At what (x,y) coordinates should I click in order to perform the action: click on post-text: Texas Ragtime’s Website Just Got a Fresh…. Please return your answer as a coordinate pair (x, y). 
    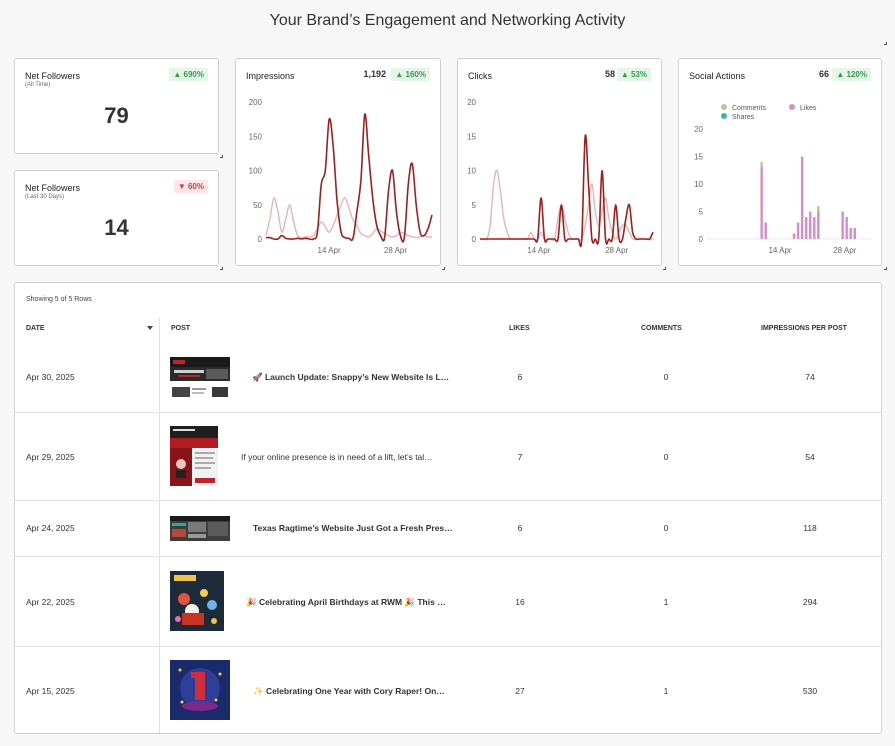
    Looking at the image, I should click on (353, 528).